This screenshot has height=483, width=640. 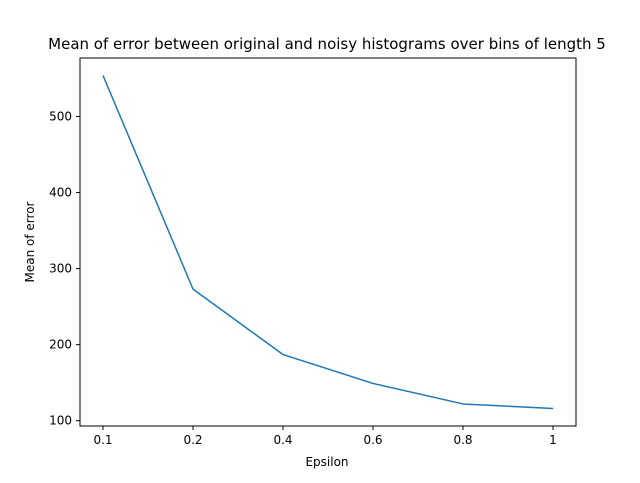 I want to click on y-axis-label: Mean of error, so click(x=30, y=241).